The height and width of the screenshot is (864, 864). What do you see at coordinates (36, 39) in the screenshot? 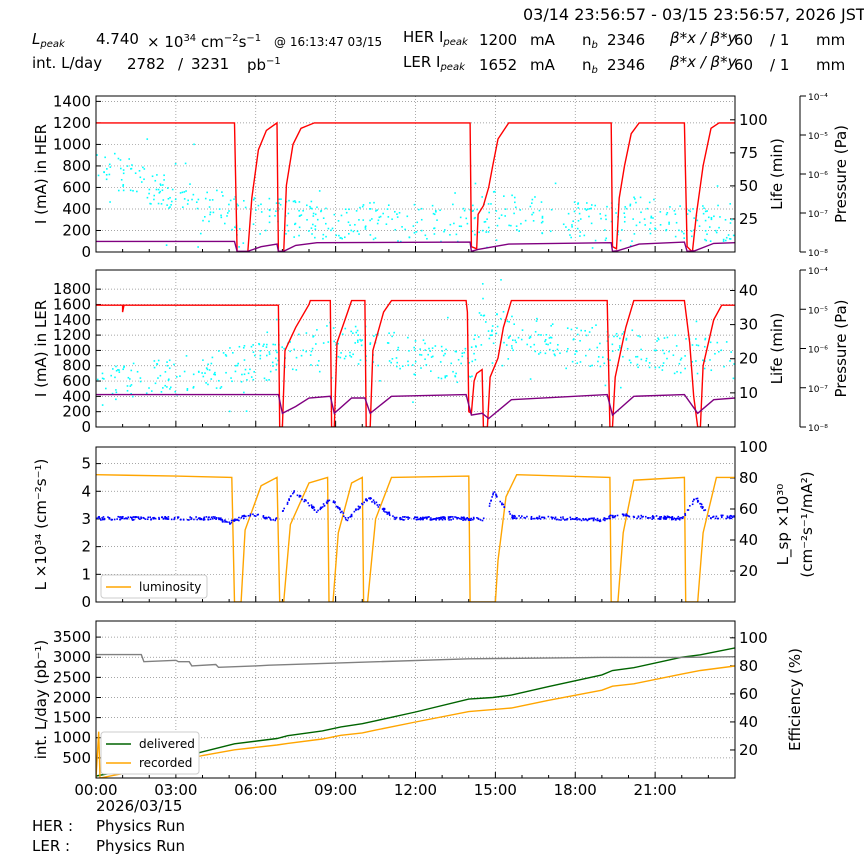
I see `lumi-peak-symbol: L` at bounding box center [36, 39].